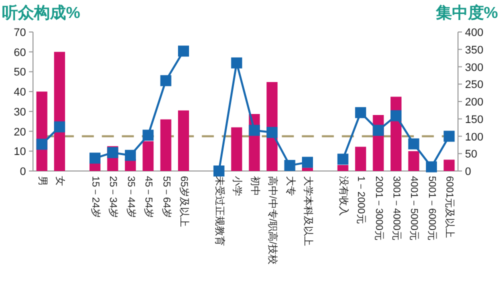 Image resolution: width=500 pixels, height=283 pixels. Describe the element at coordinates (378, 208) in the screenshot. I see `x-tick-label: 2001－3000元` at that location.